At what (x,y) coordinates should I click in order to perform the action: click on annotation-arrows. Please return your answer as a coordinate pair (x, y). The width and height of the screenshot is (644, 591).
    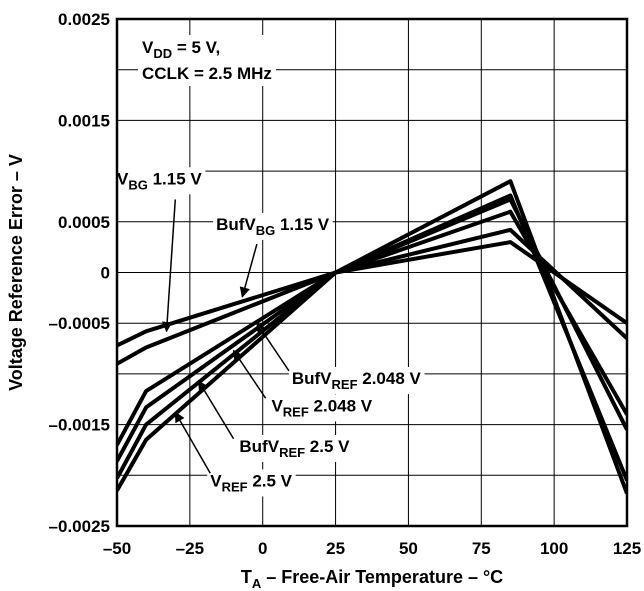
    Looking at the image, I should click on (225, 336).